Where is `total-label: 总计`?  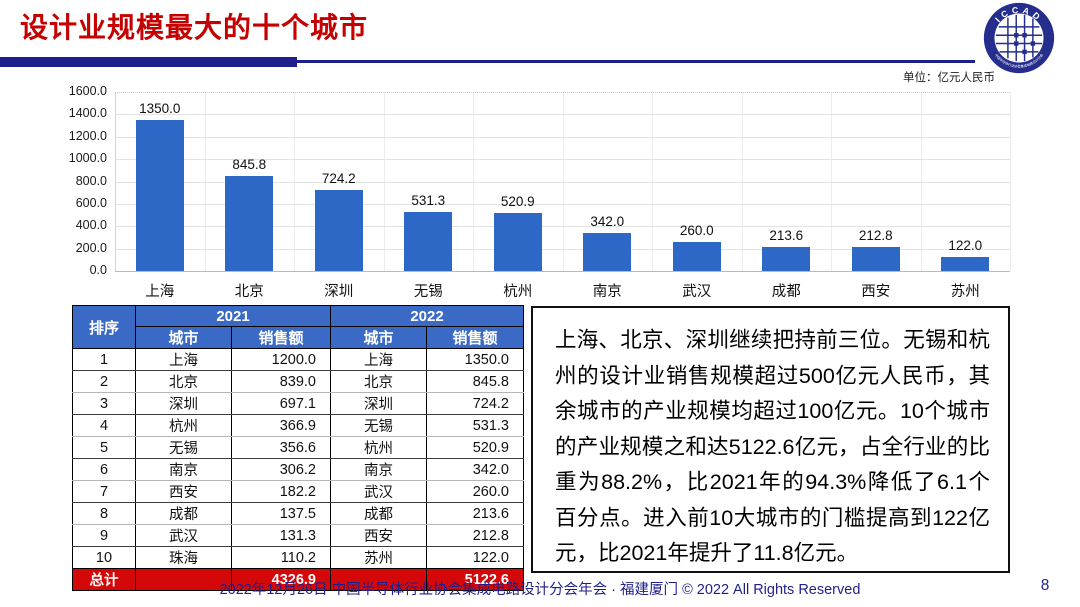
total-label: 总计 is located at coordinates (104, 579).